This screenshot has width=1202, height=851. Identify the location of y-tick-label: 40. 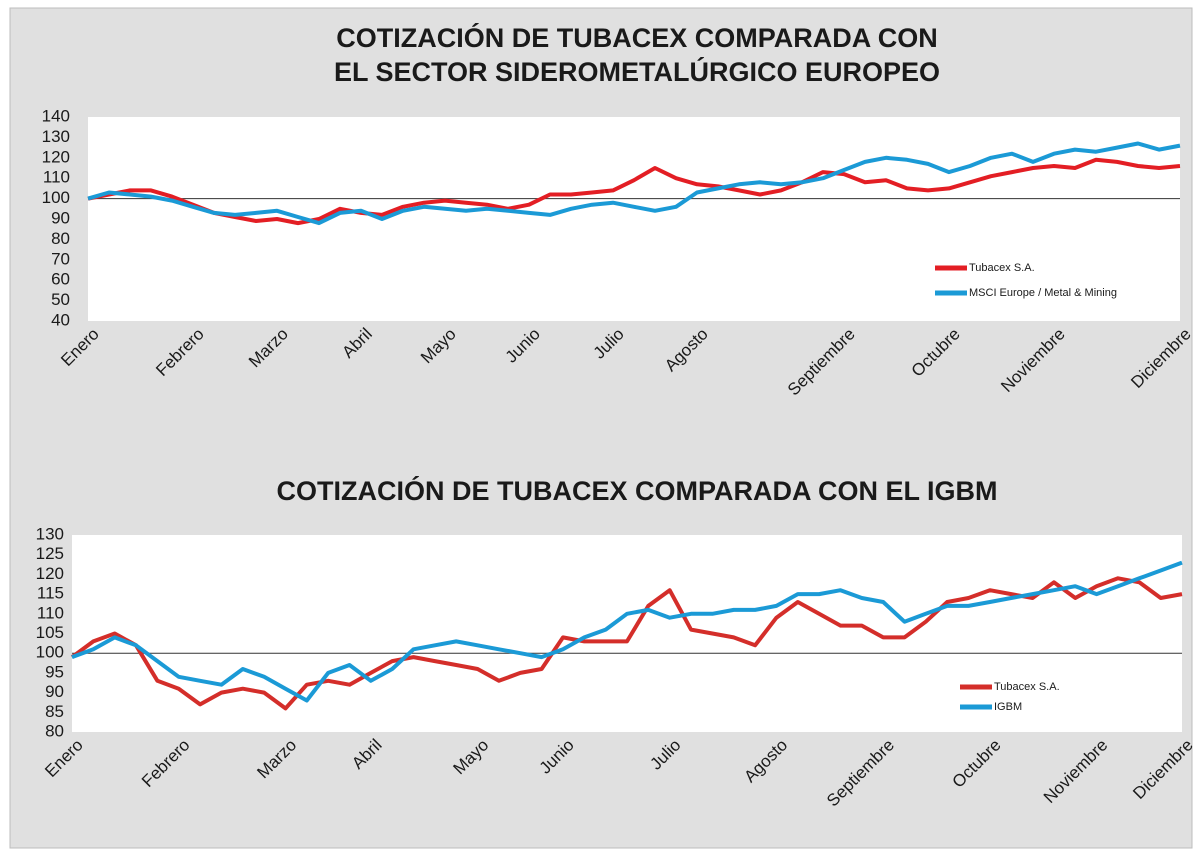
(60, 319).